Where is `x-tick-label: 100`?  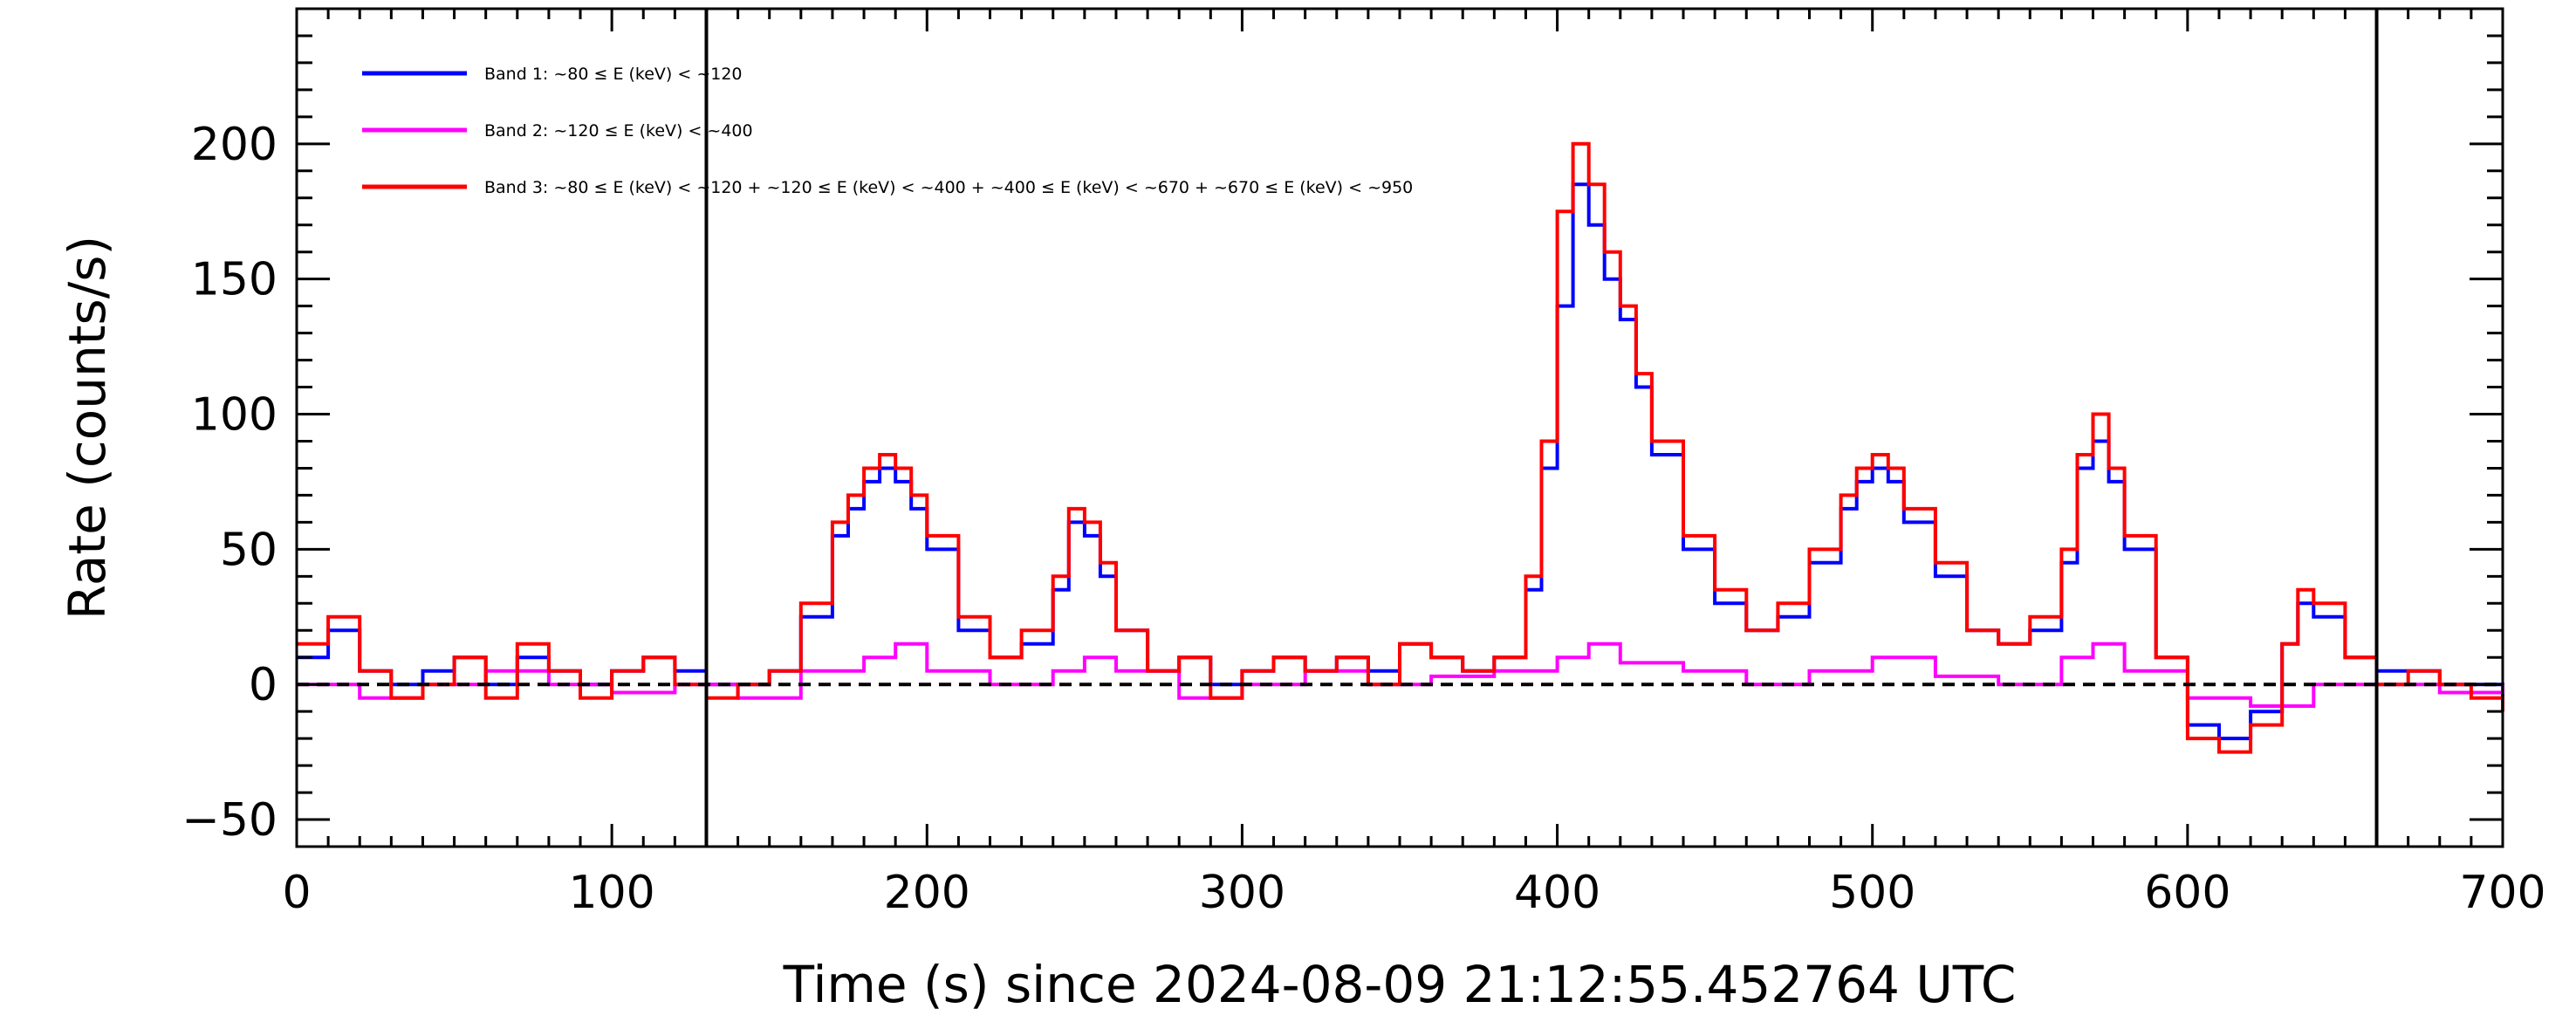
x-tick-label: 100 is located at coordinates (612, 893).